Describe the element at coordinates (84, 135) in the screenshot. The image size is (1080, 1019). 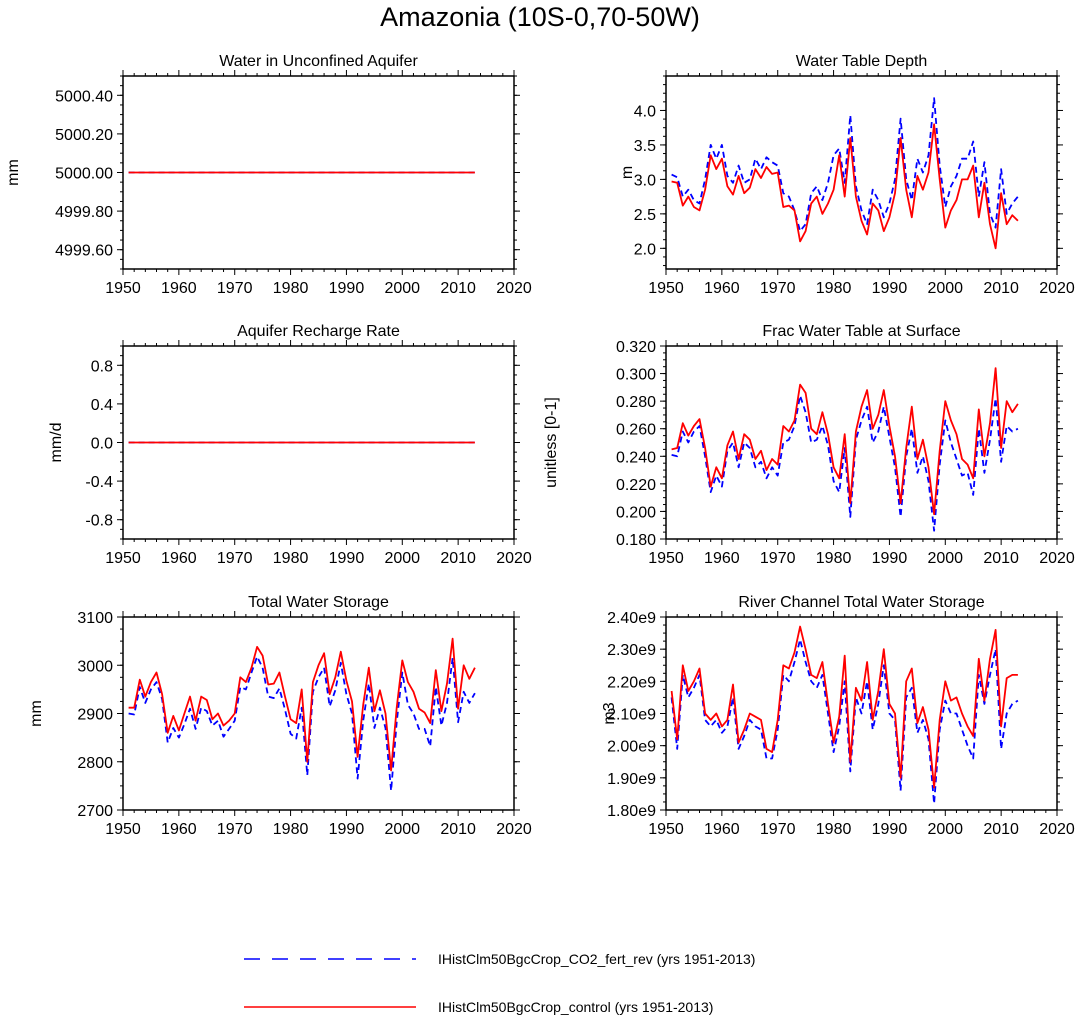
I see `y-tick-label: 5000.20` at that location.